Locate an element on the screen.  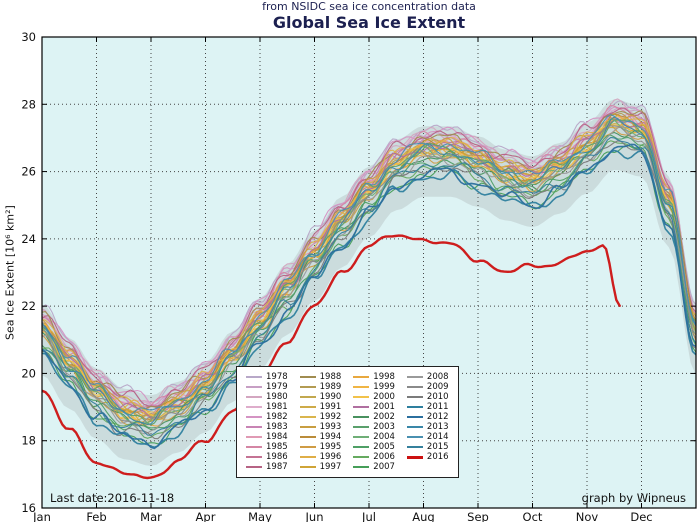
legend-entry-1996: 1996 is located at coordinates (320, 457).